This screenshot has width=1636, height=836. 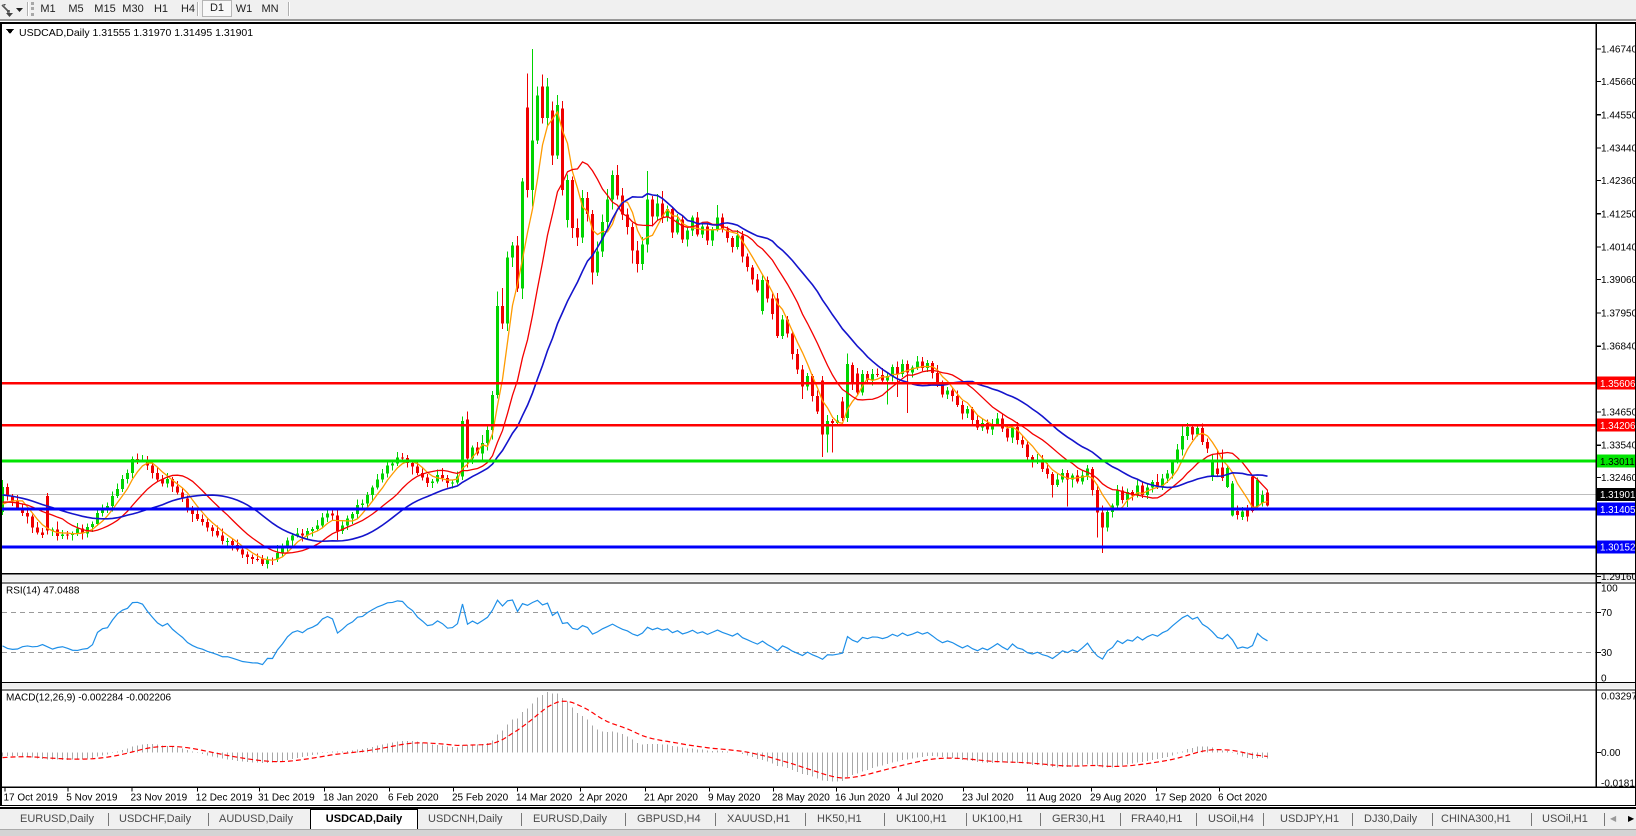 I want to click on svg-text: 14 Mar 2020, so click(x=544, y=797).